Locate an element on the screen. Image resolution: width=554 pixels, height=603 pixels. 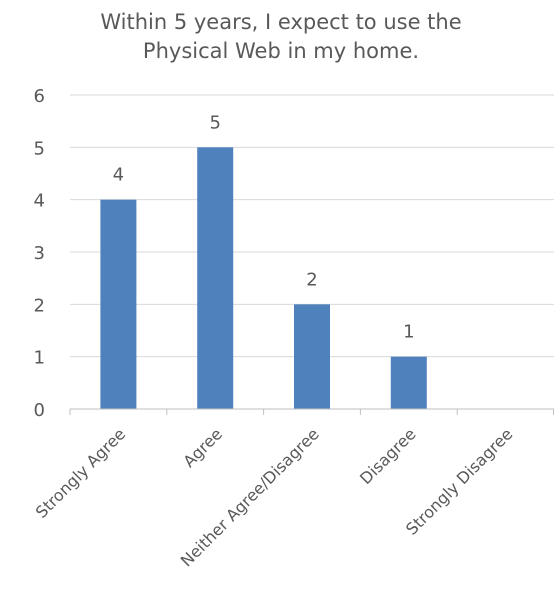
y-tick-label: 0 is located at coordinates (39, 410).